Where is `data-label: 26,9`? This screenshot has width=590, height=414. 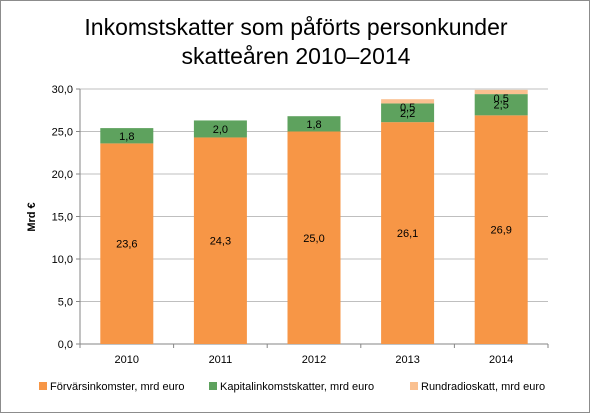 data-label: 26,9 is located at coordinates (500, 231).